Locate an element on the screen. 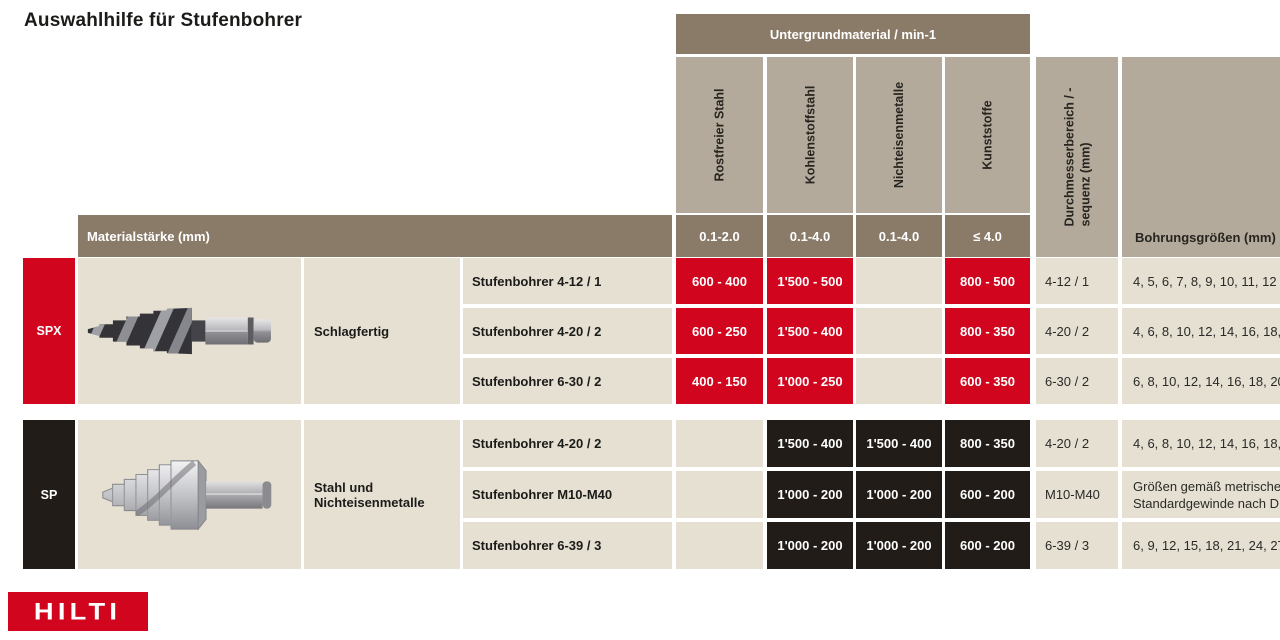  bore-sizes-cell: 6, 9, 12, 15, 18, 21, 24, 27, 30 is located at coordinates (1201, 545).